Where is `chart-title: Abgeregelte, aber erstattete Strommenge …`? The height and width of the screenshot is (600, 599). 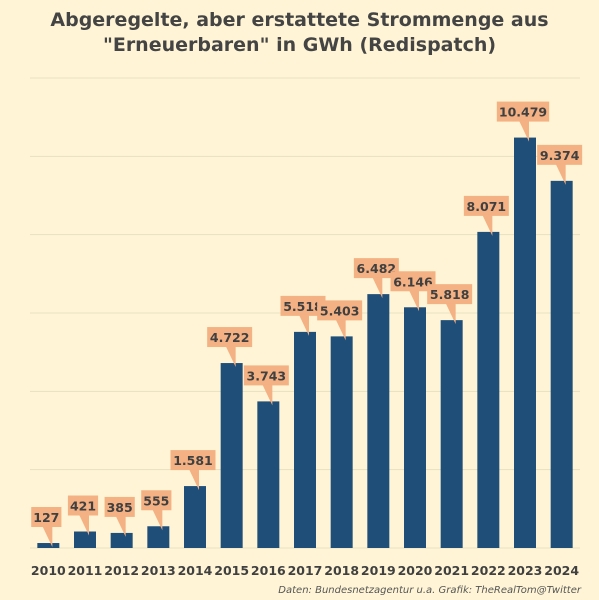
chart-title: Abgeregelte, aber erstattete Strommenge … is located at coordinates (299, 33).